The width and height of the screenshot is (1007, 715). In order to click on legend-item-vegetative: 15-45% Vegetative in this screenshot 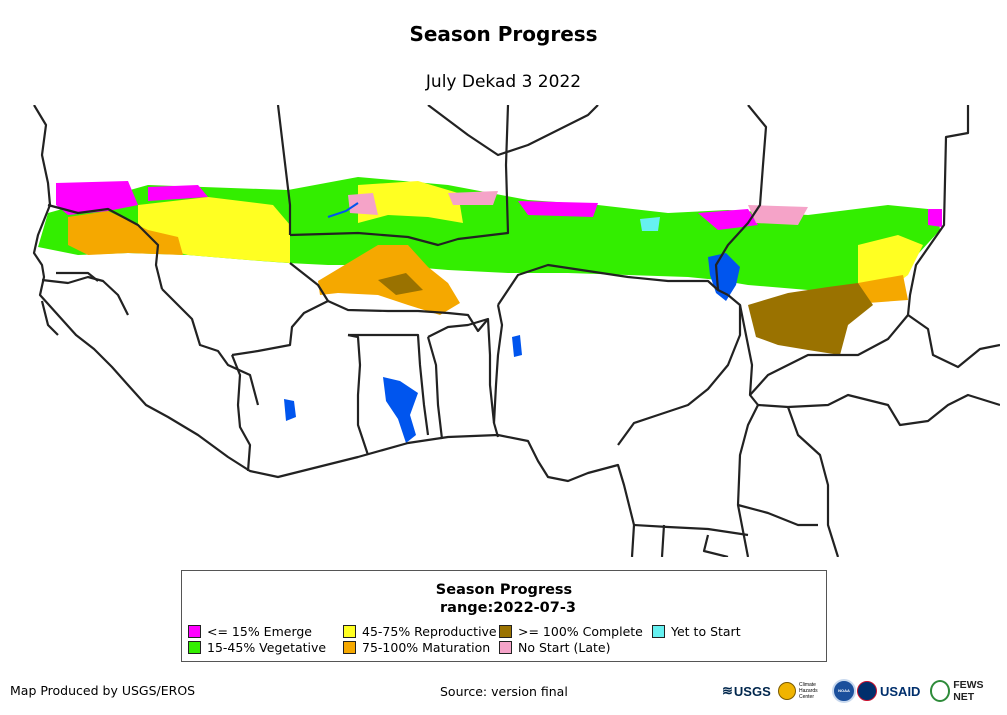, I will do `click(257, 648)`.